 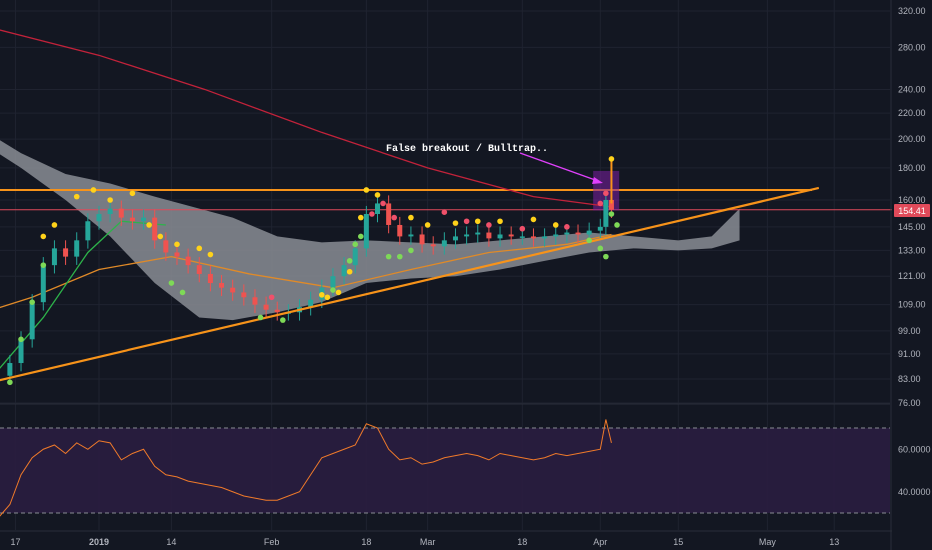 What do you see at coordinates (445, 470) in the screenshot?
I see `rsi-band` at bounding box center [445, 470].